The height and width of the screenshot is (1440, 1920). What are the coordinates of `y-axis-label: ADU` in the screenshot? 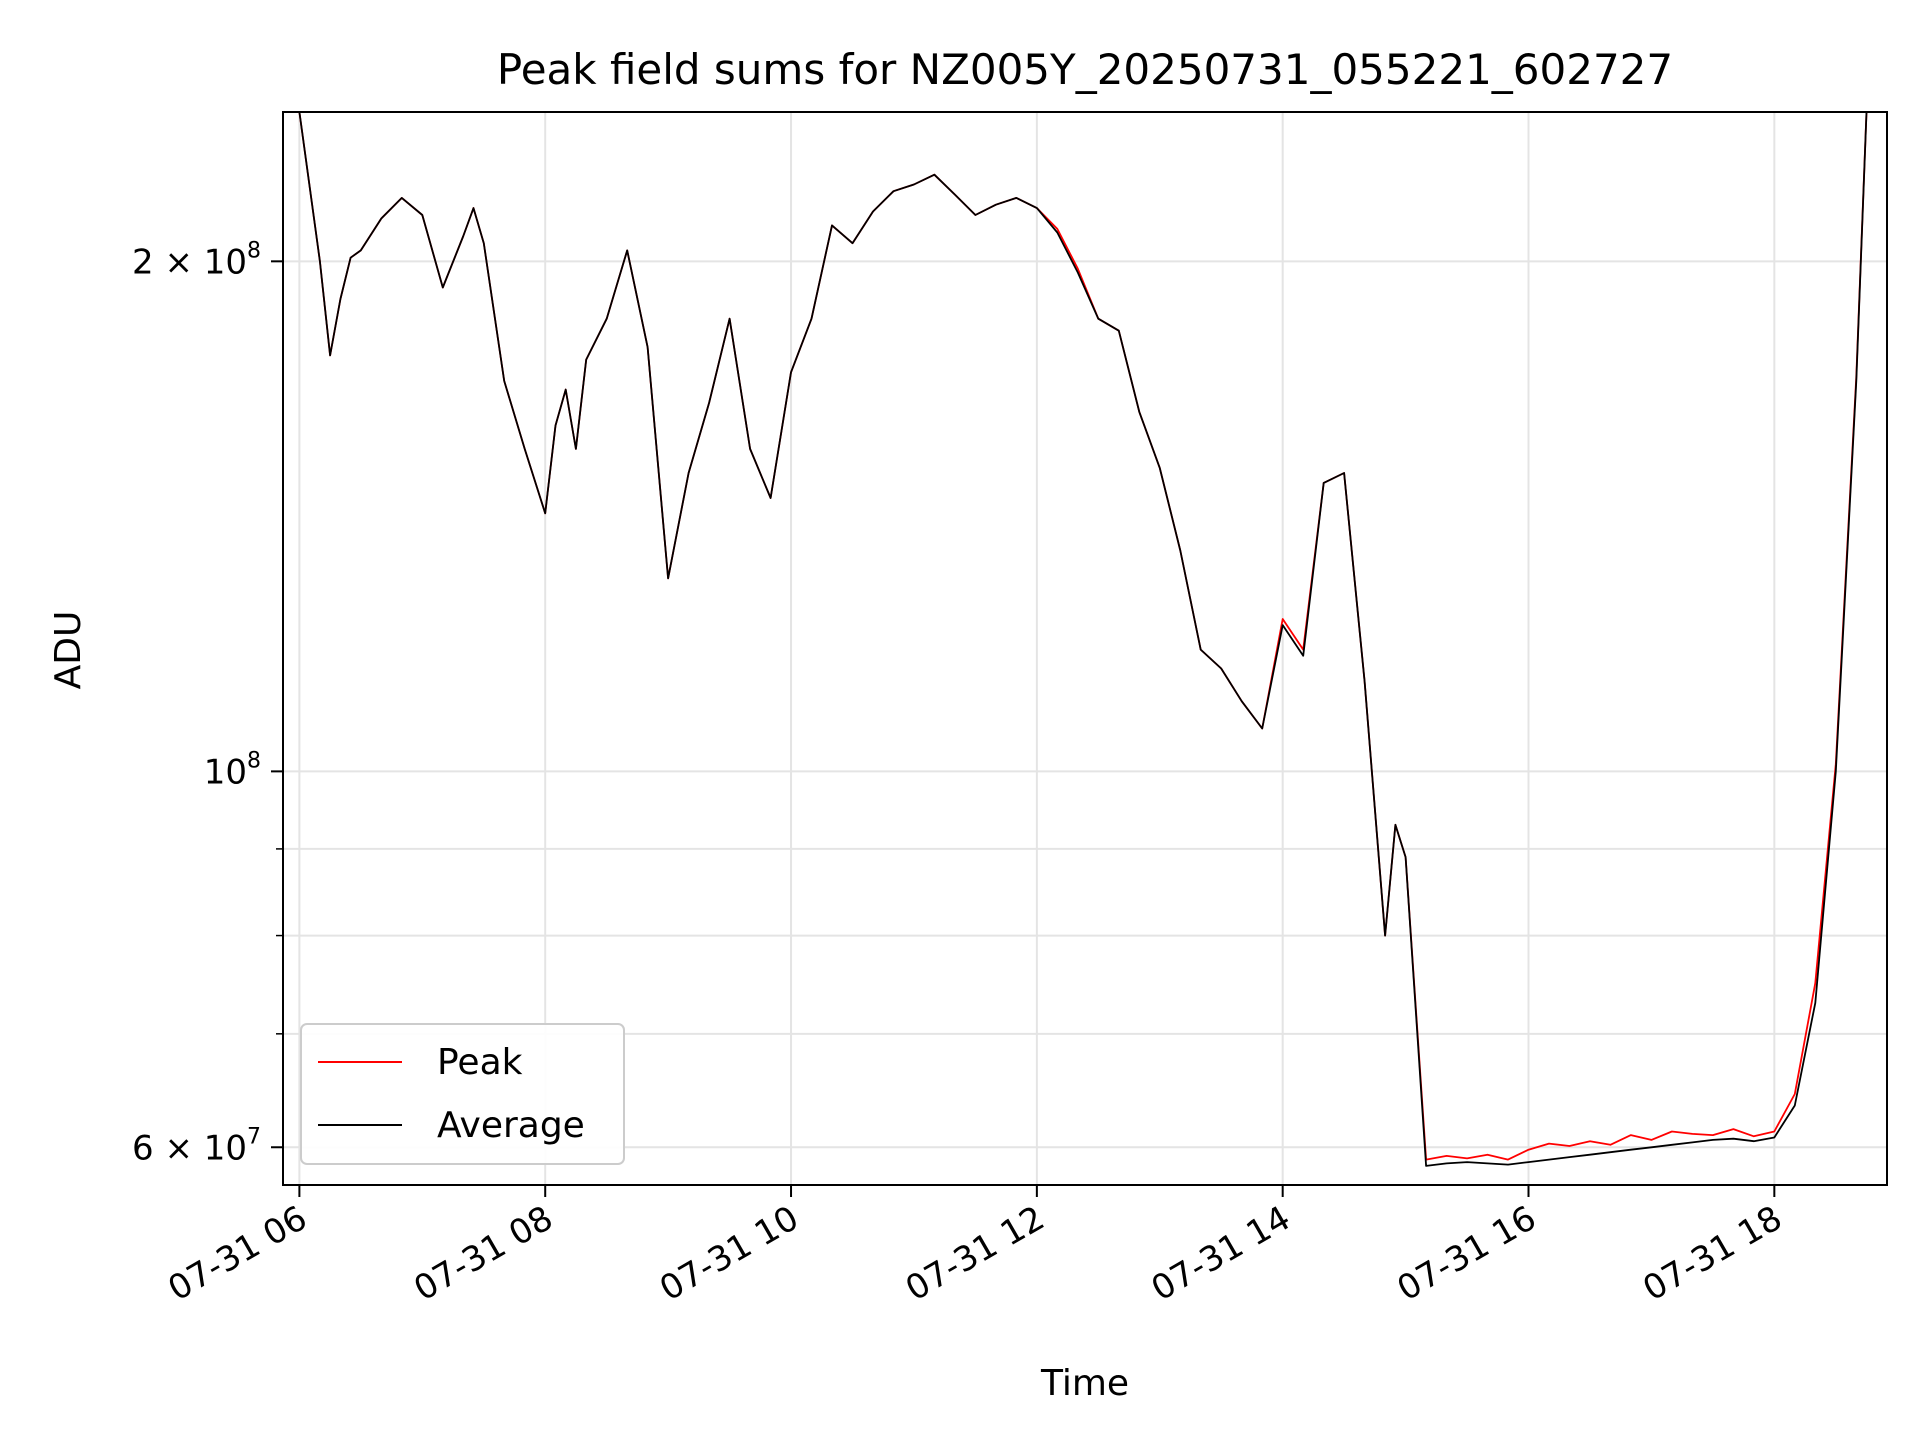 It's located at (68, 650).